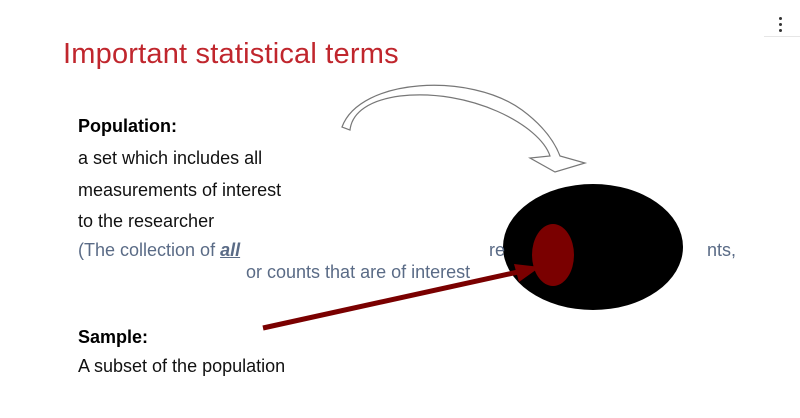 This screenshot has height=418, width=800. I want to click on population-note-line2: or counts that are of interest, so click(358, 272).